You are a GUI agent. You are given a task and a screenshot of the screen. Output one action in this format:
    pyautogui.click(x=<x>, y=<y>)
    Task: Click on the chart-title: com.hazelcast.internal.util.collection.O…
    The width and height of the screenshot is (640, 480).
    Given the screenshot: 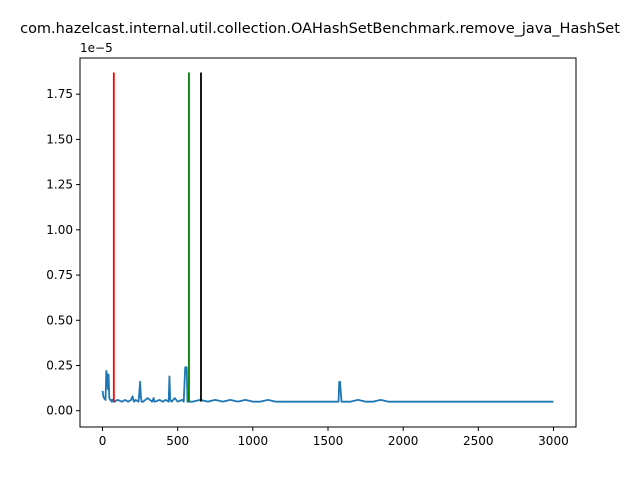 What is the action you would take?
    pyautogui.click(x=320, y=29)
    